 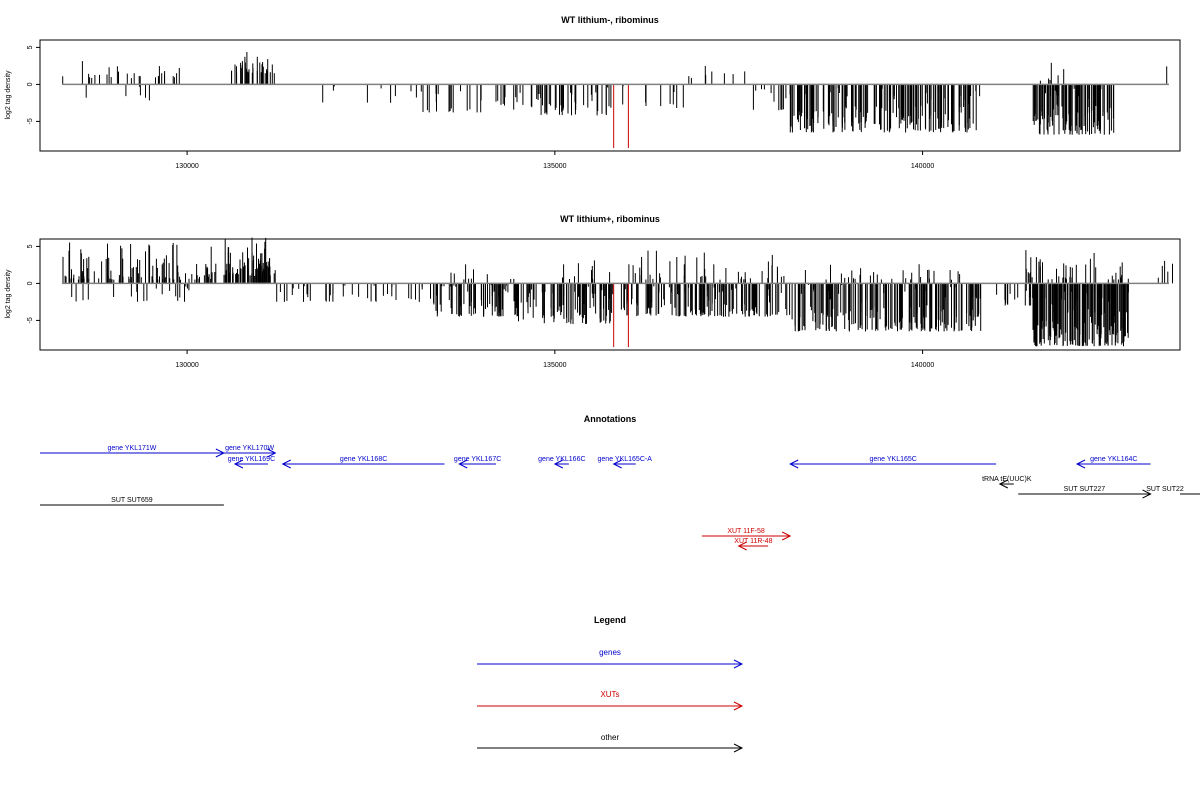 What do you see at coordinates (610, 20) in the screenshot?
I see `panel-title: WT lithium-, ribominus` at bounding box center [610, 20].